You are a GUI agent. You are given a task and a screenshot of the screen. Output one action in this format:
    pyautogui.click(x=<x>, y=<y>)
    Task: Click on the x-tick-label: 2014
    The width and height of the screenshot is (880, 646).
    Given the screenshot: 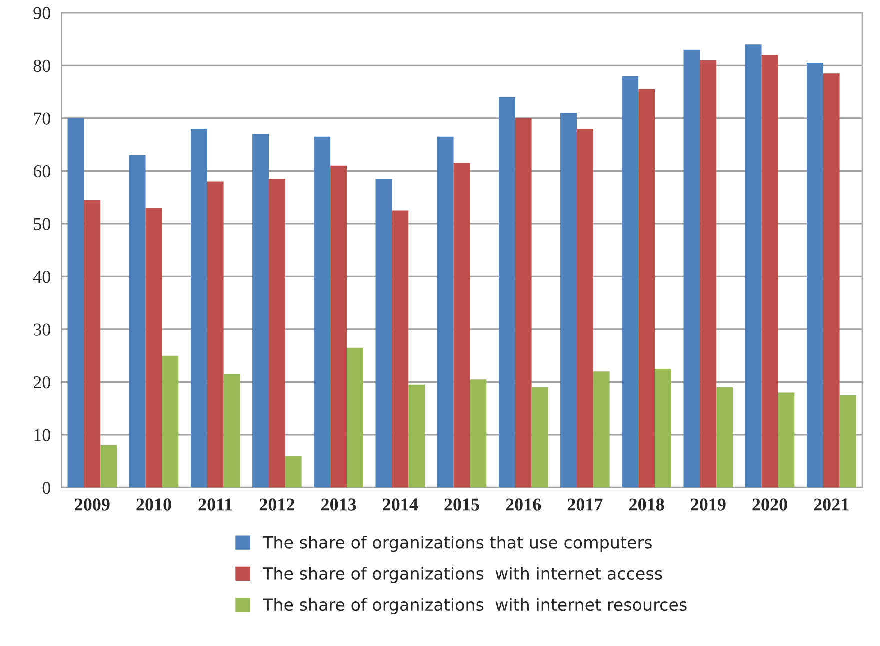 What is the action you would take?
    pyautogui.click(x=400, y=504)
    